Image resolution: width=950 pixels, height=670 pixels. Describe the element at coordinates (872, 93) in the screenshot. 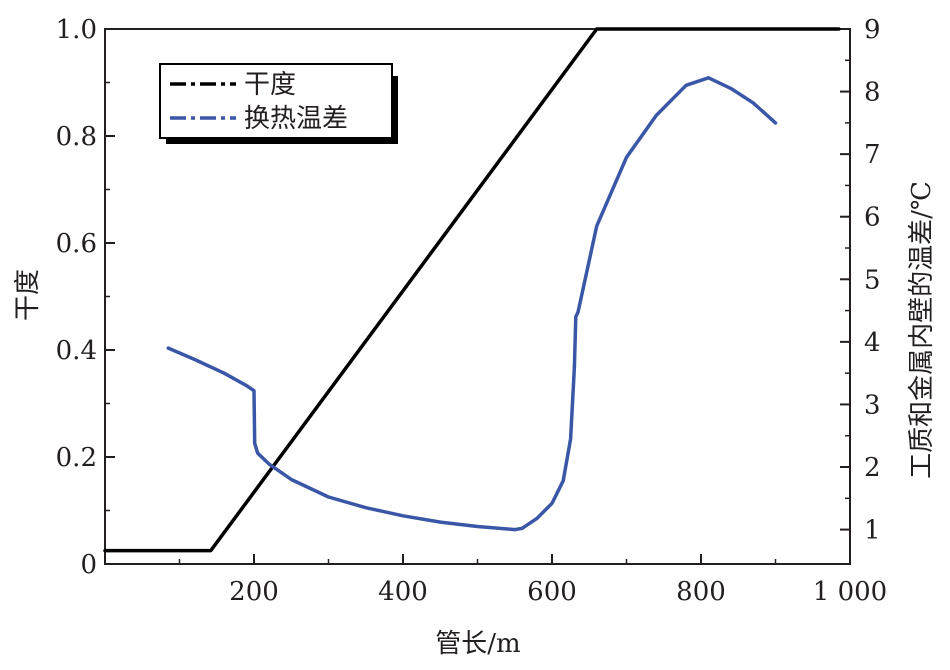

I see `right-y-tick-label: 8` at that location.